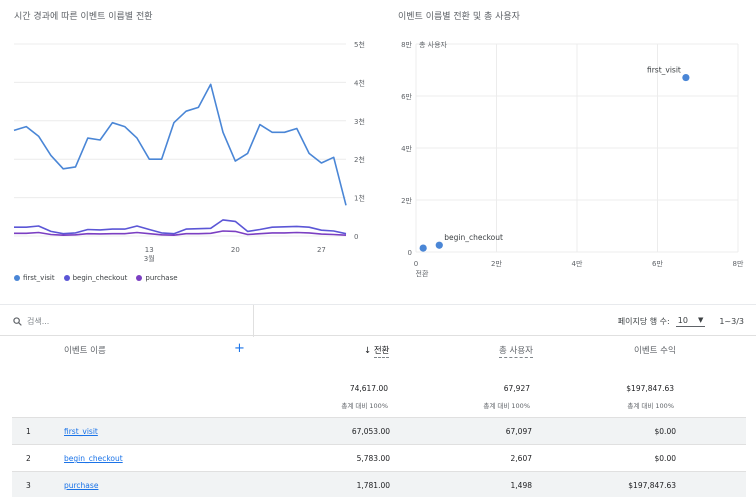 This screenshot has height=497, width=756. What do you see at coordinates (518, 431) in the screenshot?
I see `row-users: 67,097` at bounding box center [518, 431].